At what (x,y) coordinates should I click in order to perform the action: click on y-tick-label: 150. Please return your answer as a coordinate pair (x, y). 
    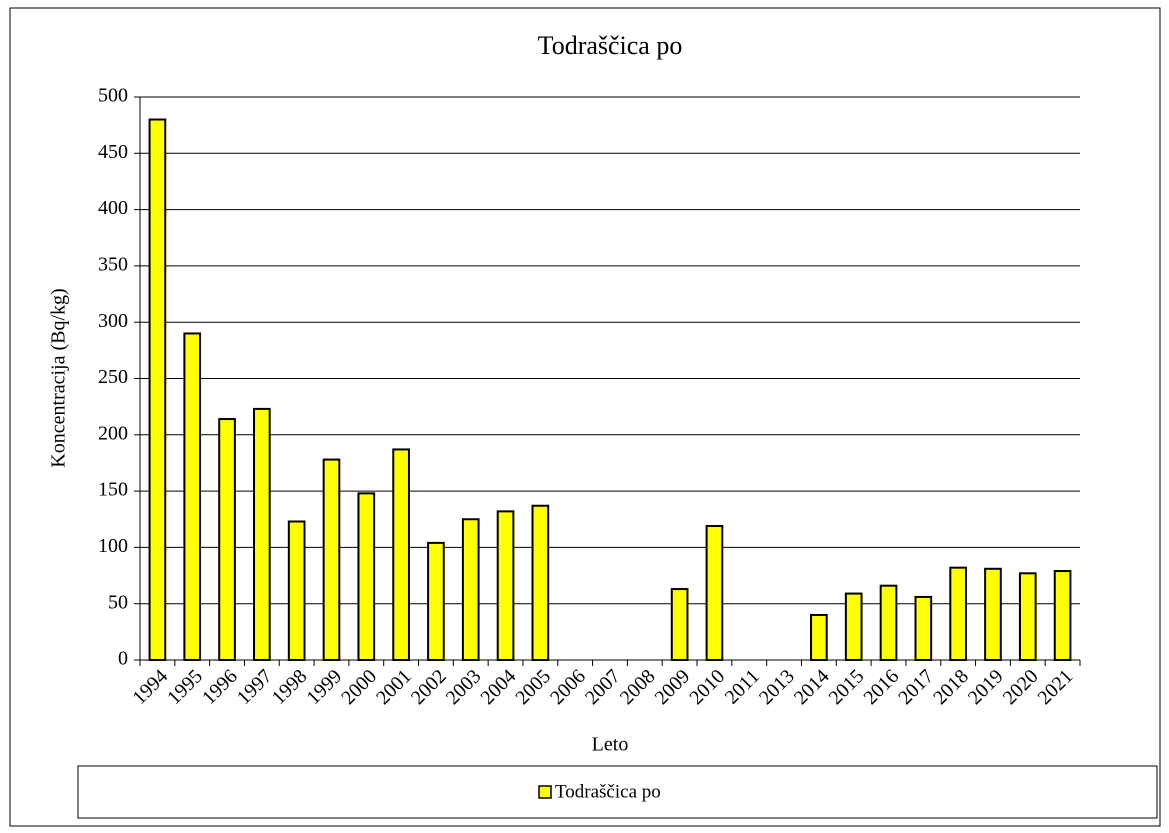
    Looking at the image, I should click on (113, 490).